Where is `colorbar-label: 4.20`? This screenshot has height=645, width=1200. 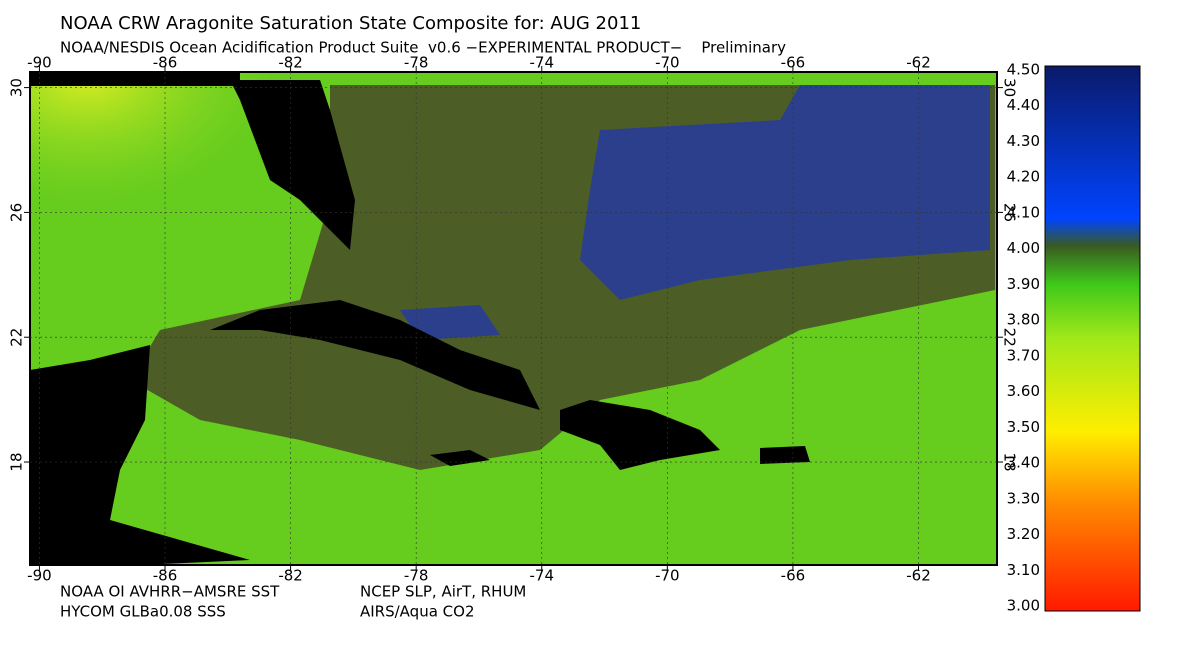
colorbar-label: 4.20 is located at coordinates (1023, 177).